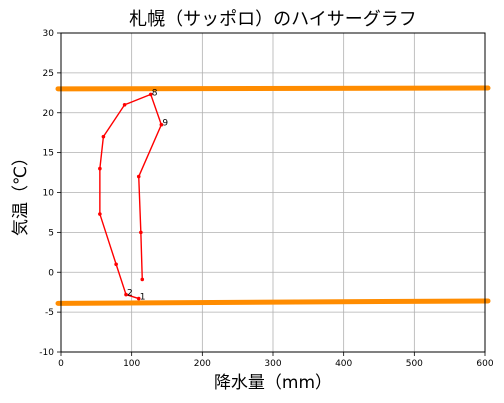 The image size is (504, 403). Describe the element at coordinates (273, 19) in the screenshot. I see `chart-title: 札幌（サッポロ）のハイサーグラフ` at that location.